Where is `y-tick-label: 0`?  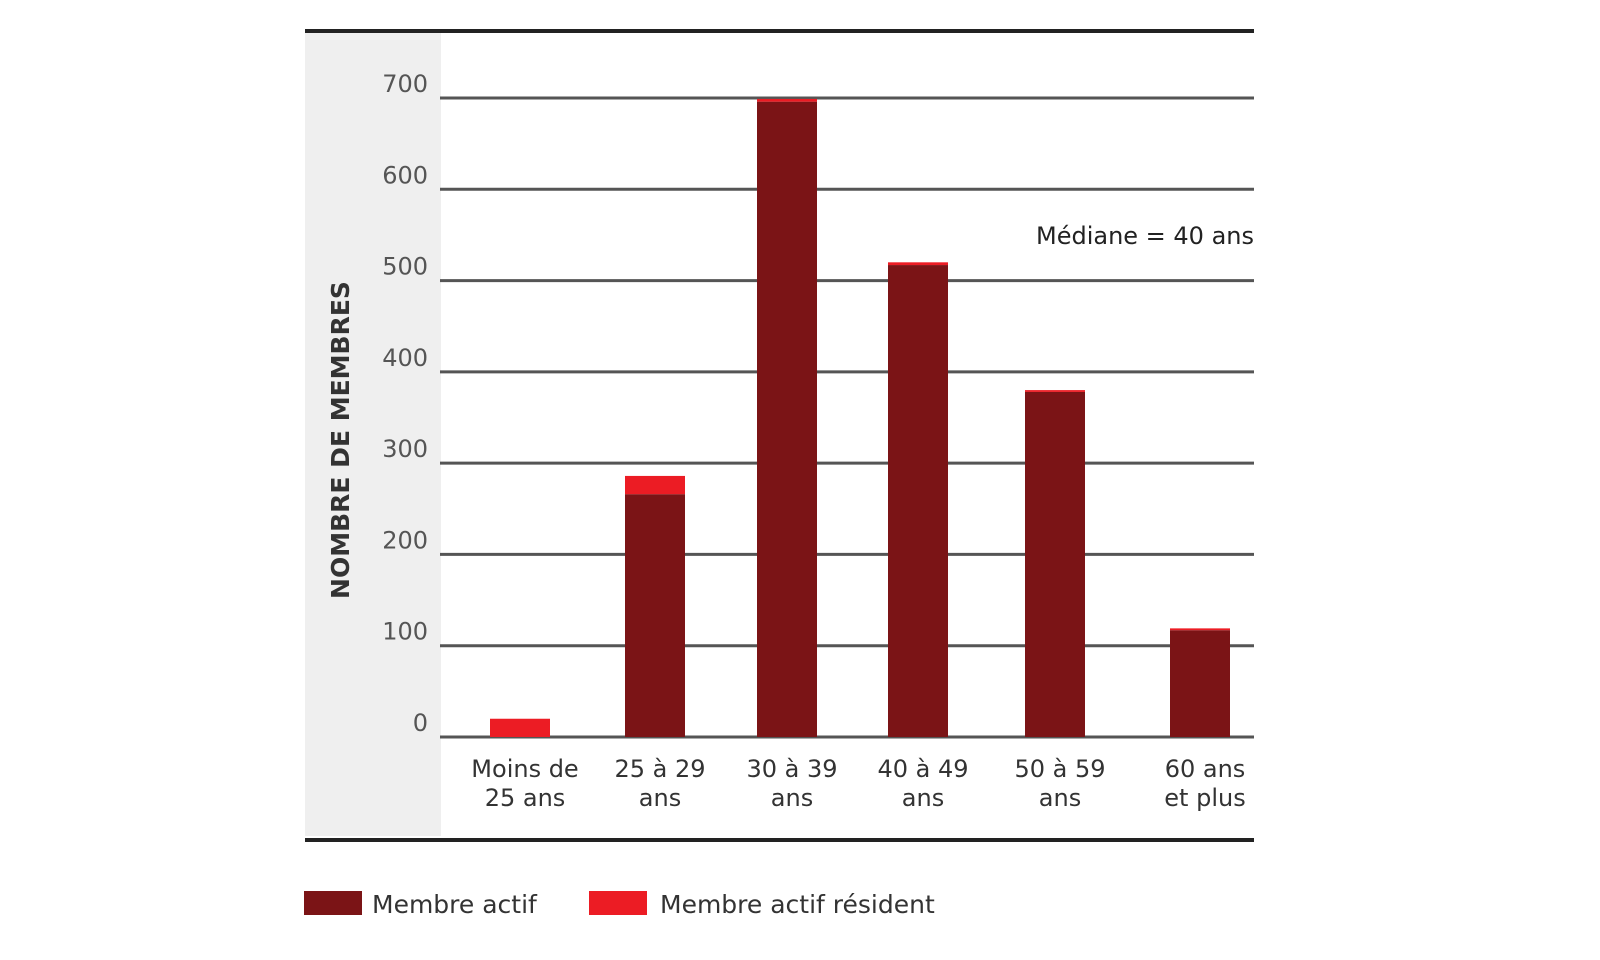 y-tick-label: 0 is located at coordinates (420, 723).